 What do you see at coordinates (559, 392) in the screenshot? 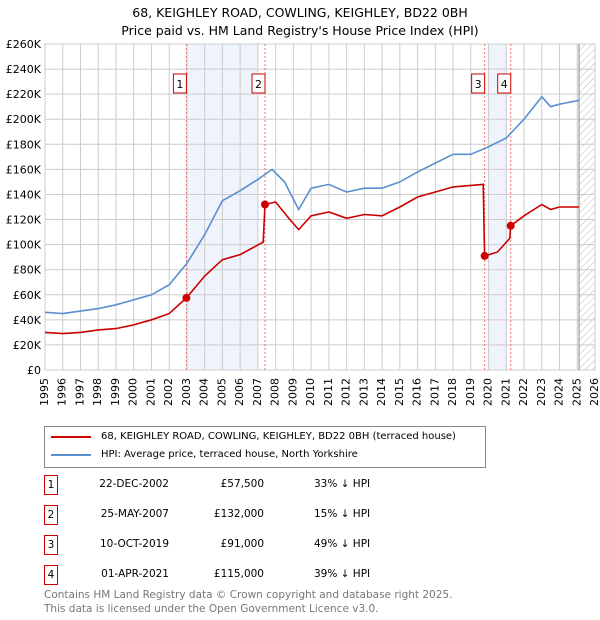
I see `x-tick-label: 2024` at bounding box center [559, 392].